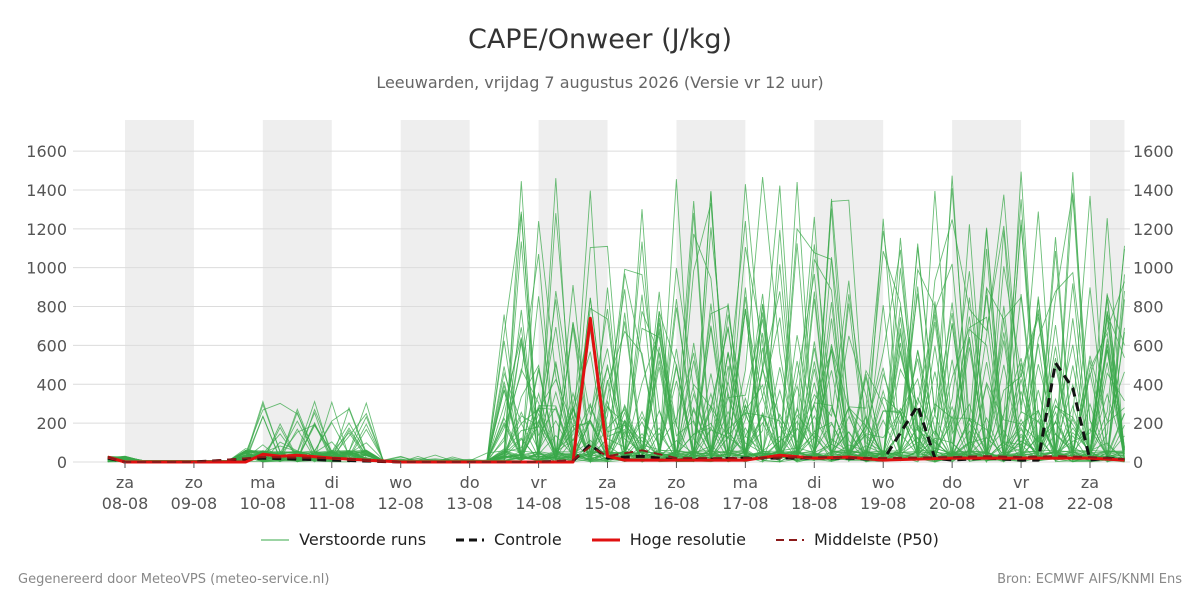  I want to click on x-tick-day-1: zo, so click(194, 482).